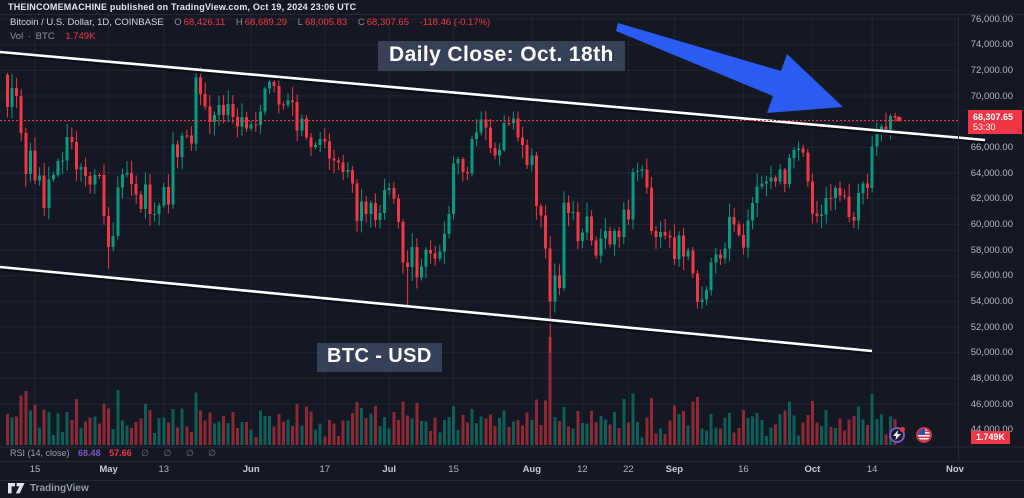  I want to click on price-tick-label: 46,000.00, so click(991, 404).